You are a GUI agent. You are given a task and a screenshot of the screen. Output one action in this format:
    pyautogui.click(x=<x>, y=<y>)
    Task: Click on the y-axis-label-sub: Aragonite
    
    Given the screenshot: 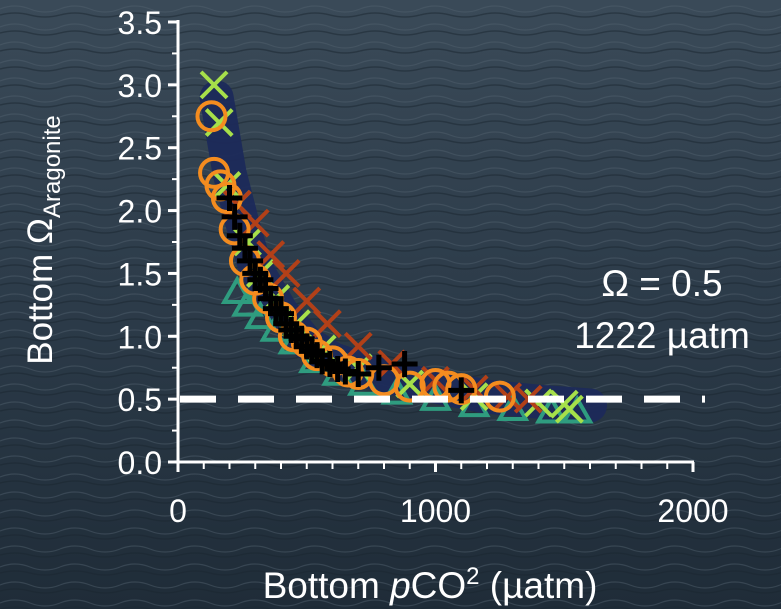 What is the action you would take?
    pyautogui.click(x=52, y=166)
    